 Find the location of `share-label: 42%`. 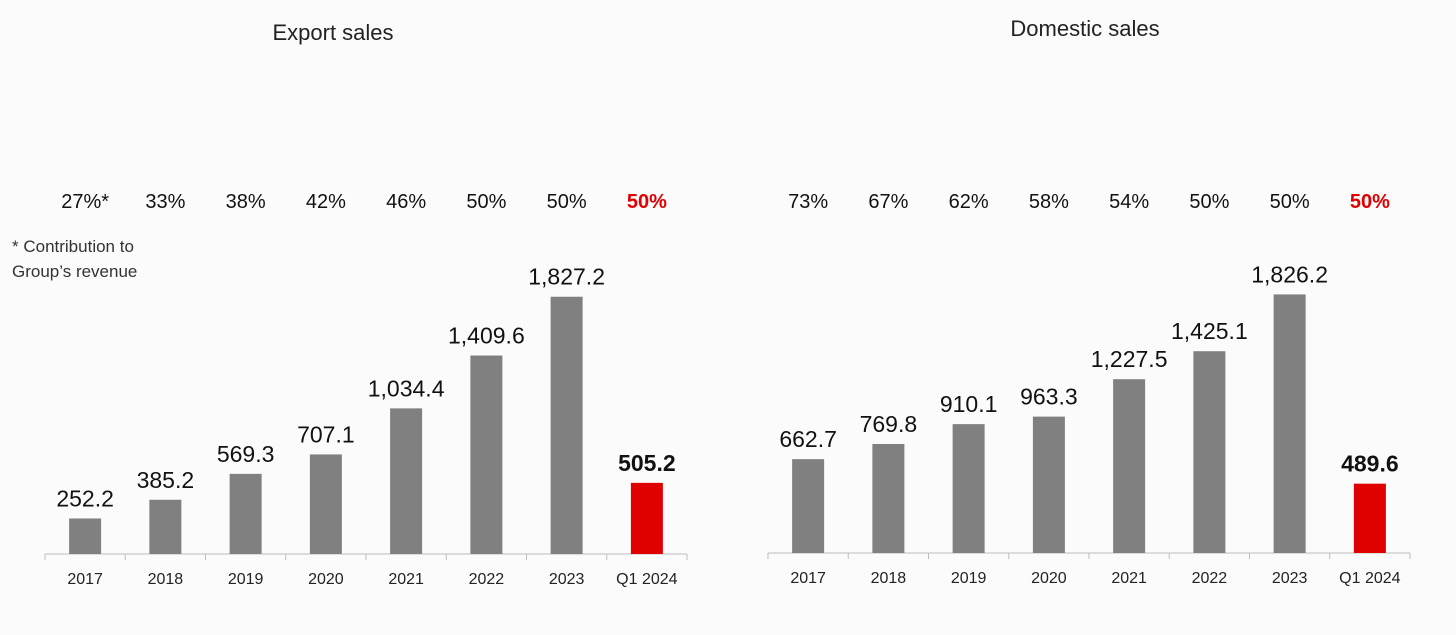

share-label: 42% is located at coordinates (326, 202).